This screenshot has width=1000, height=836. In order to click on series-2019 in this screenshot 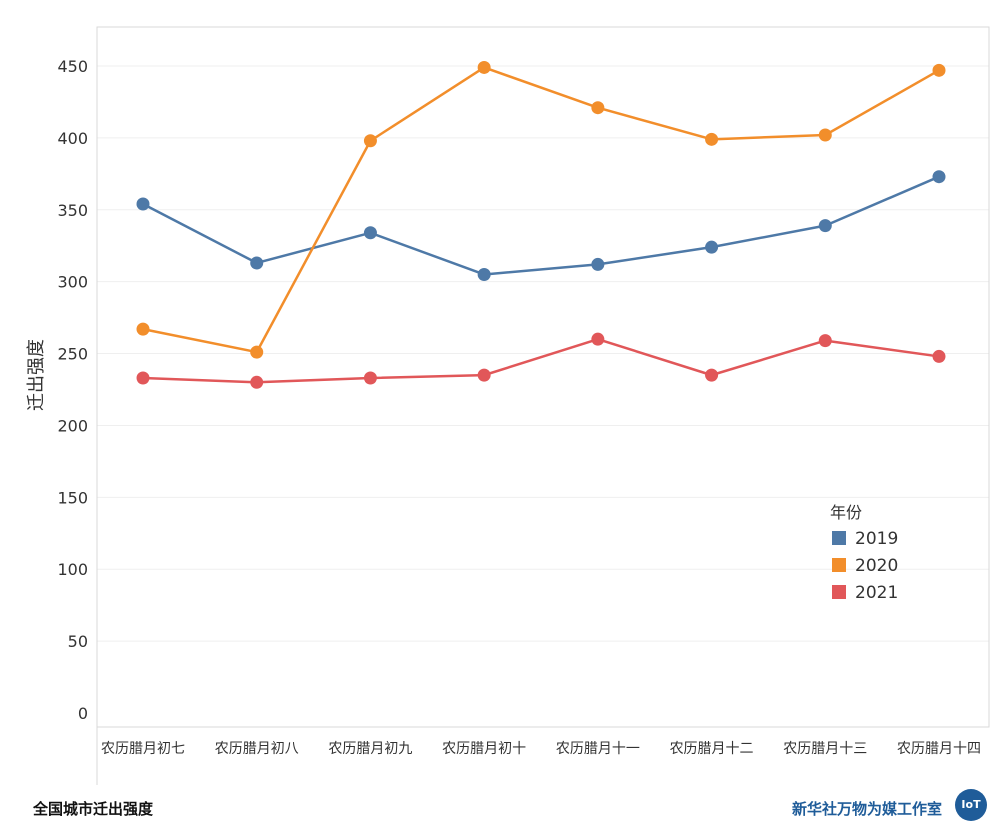, I will do `click(541, 225)`.